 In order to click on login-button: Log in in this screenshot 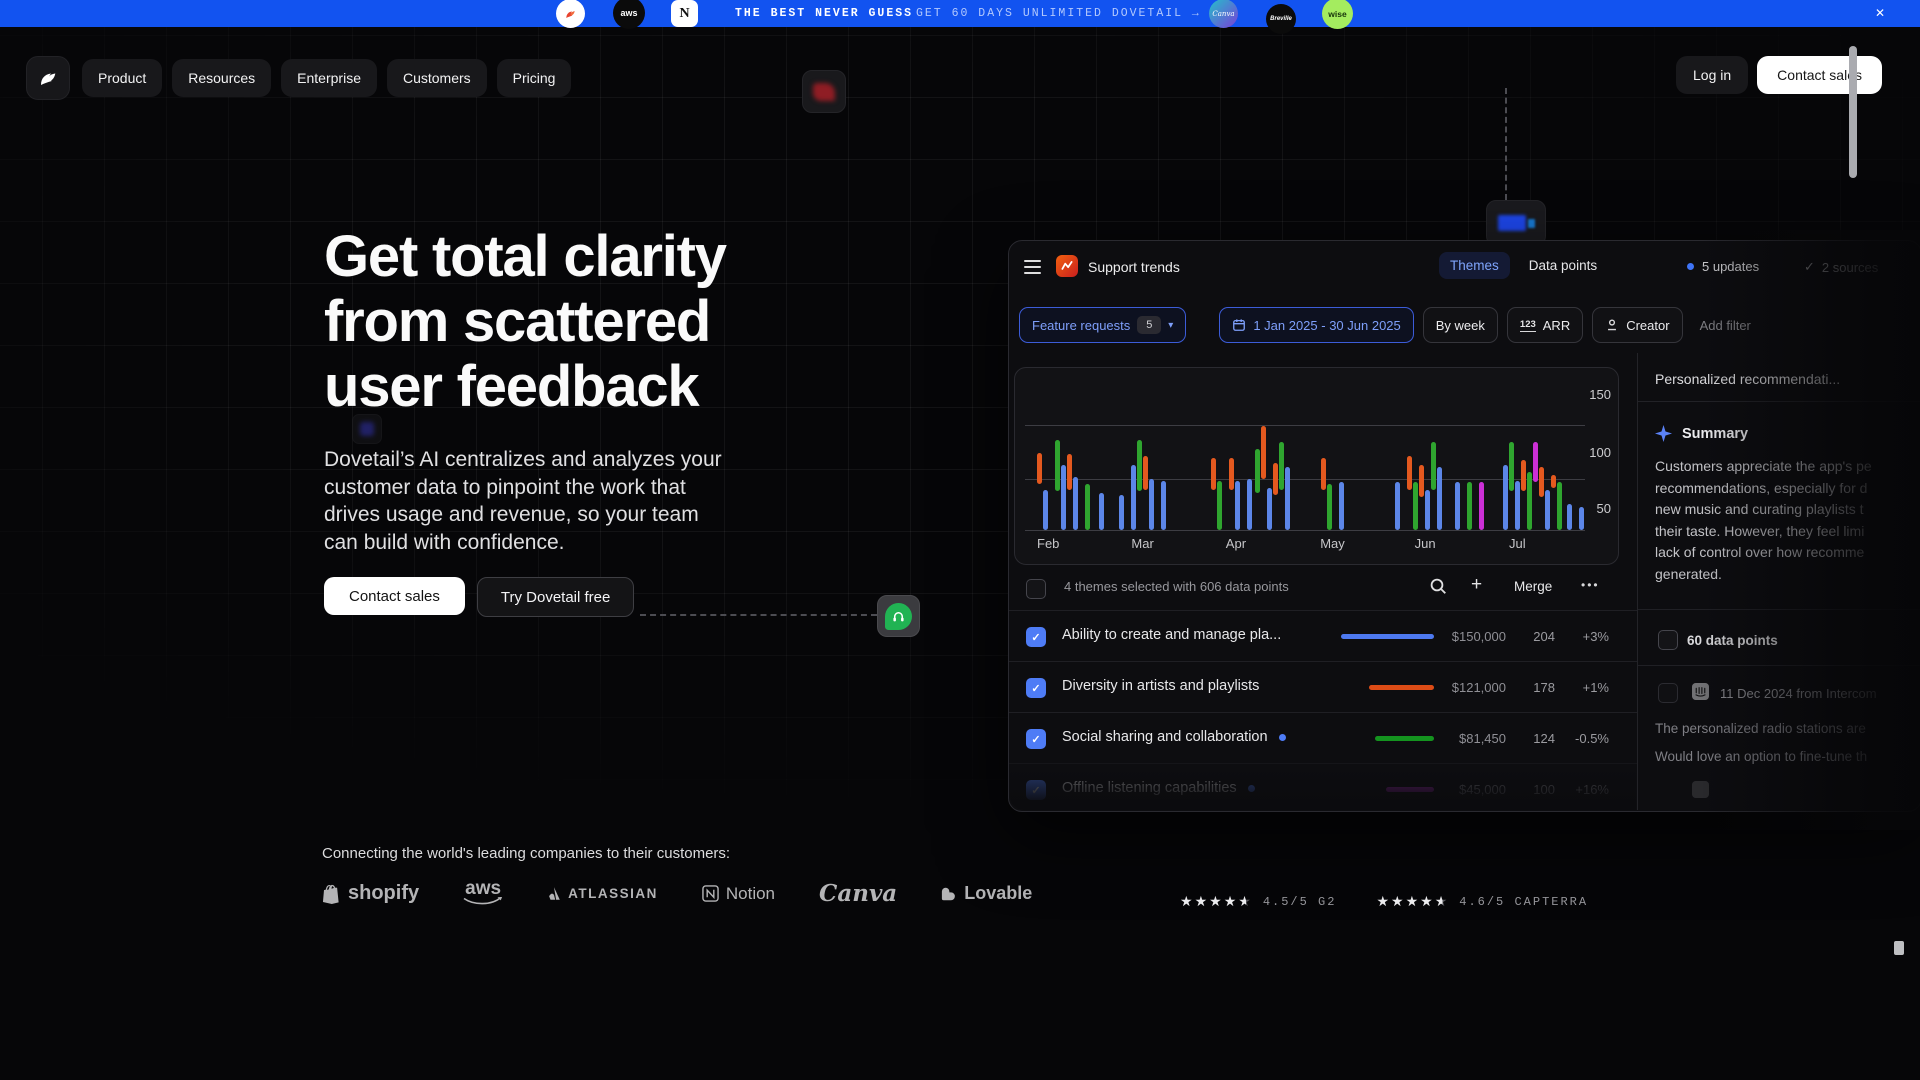, I will do `click(1712, 75)`.